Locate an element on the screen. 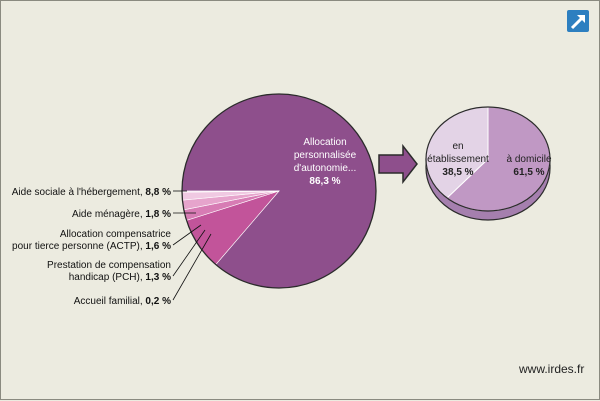 The image size is (600, 401). actp-callout-line-1: Allocation compensatrice is located at coordinates (116, 234).